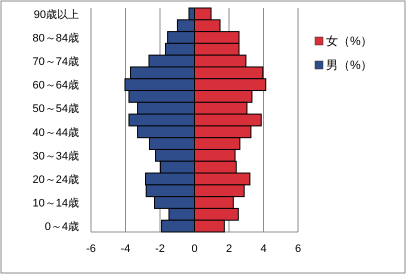 This screenshot has width=407, height=275. I want to click on y-tick-label: 80～84歳, so click(55, 37).